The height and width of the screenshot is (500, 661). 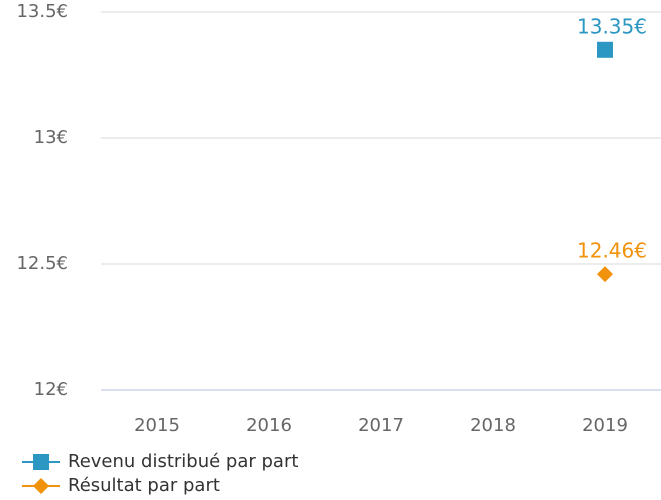 I want to click on x-tick-label: 2018, so click(x=493, y=425).